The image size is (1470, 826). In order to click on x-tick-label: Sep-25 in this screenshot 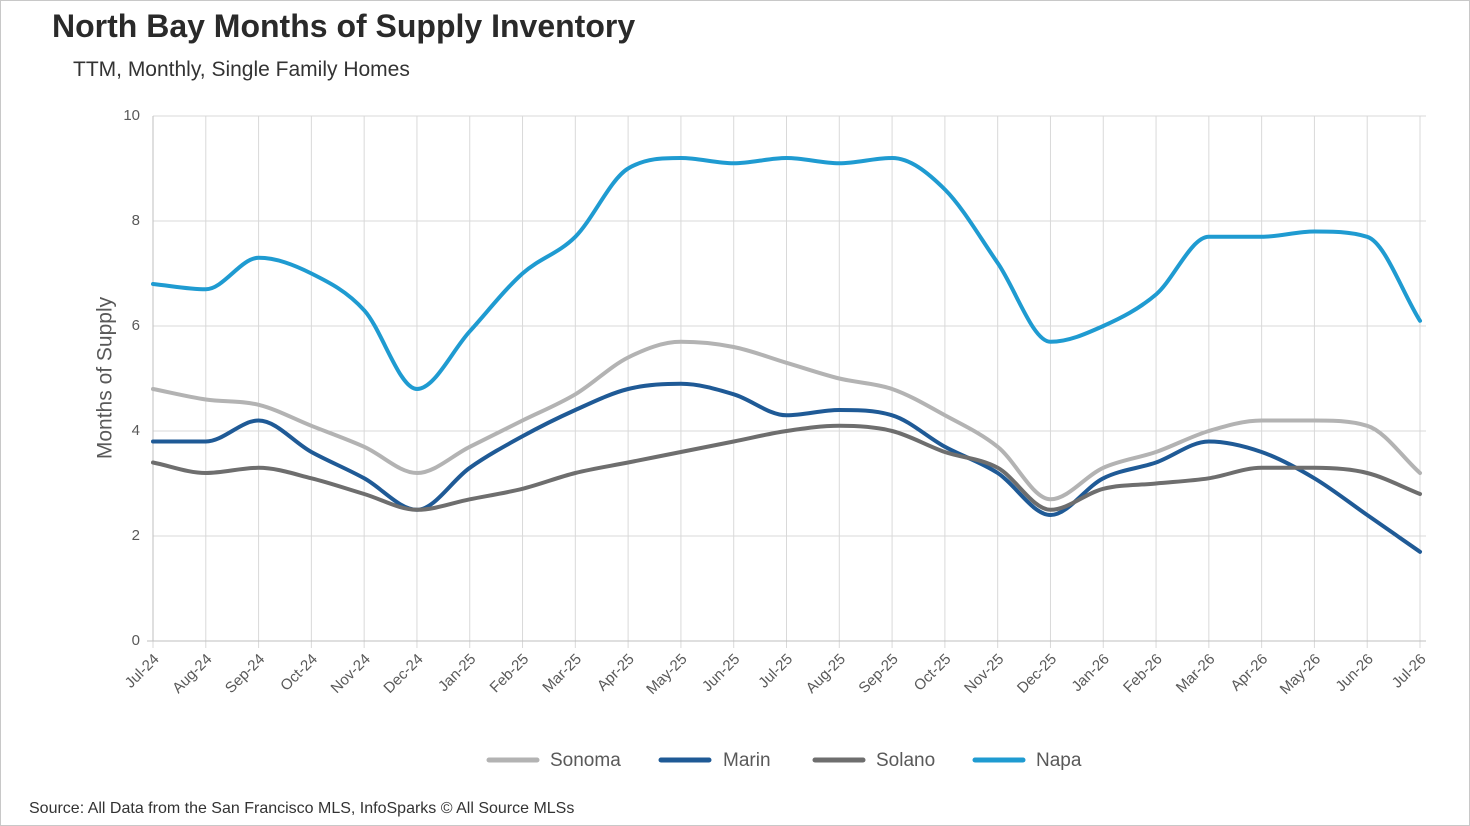, I will do `click(878, 674)`.